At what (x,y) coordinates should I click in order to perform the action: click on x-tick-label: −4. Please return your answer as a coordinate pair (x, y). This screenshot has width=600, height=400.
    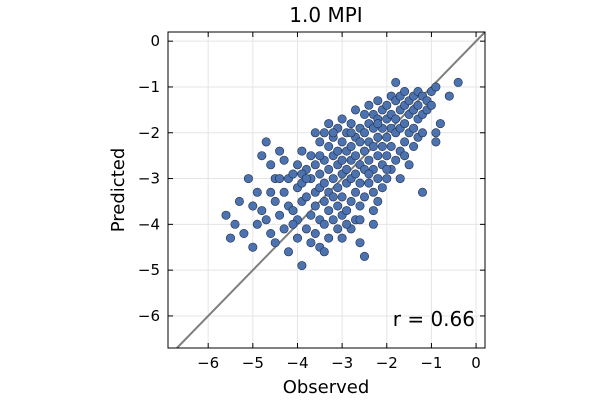
    Looking at the image, I should click on (297, 363).